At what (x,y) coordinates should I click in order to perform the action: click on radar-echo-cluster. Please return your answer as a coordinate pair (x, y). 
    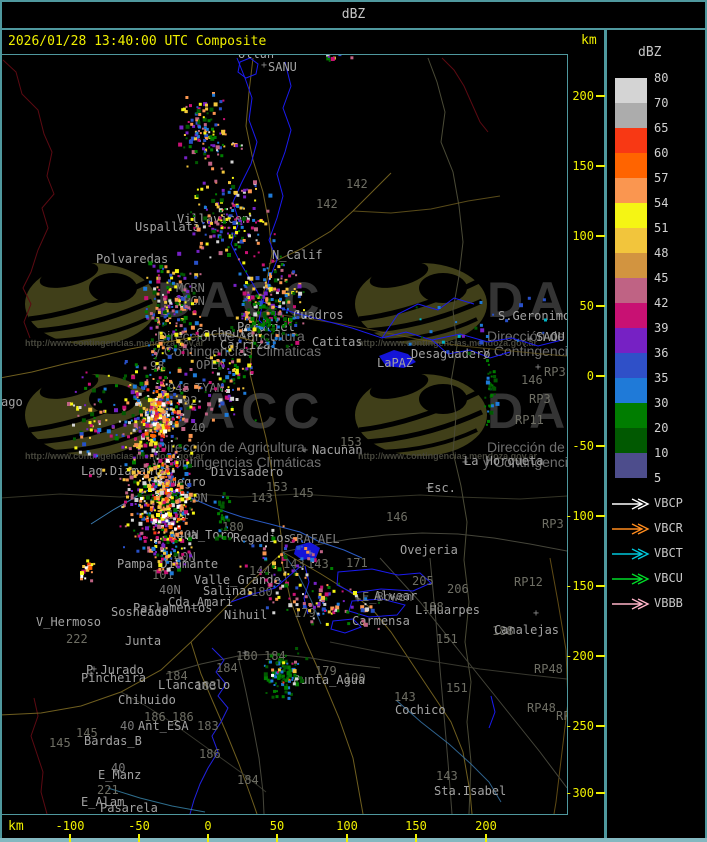
    Looking at the image, I should click on (94, 424).